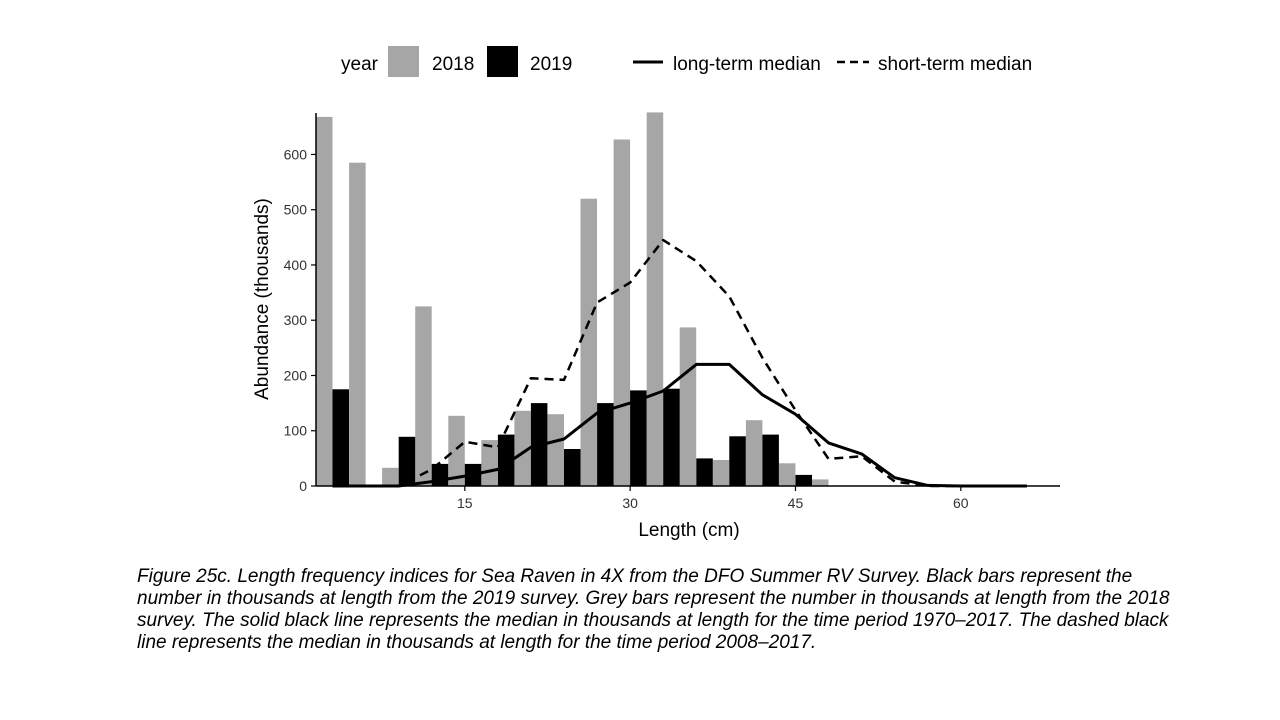  What do you see at coordinates (296, 320) in the screenshot?
I see `y-tick-label-300: 300` at bounding box center [296, 320].